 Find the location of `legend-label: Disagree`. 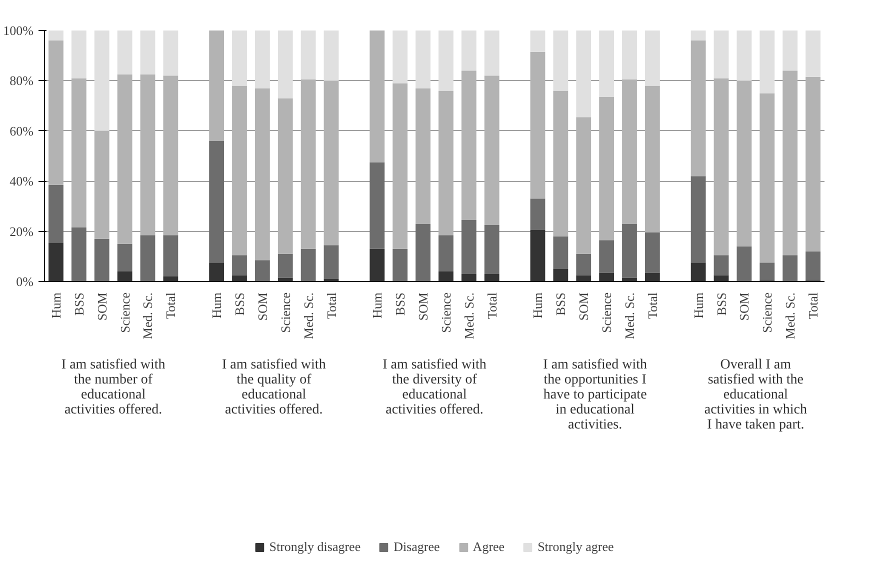

legend-label: Disagree is located at coordinates (417, 547).